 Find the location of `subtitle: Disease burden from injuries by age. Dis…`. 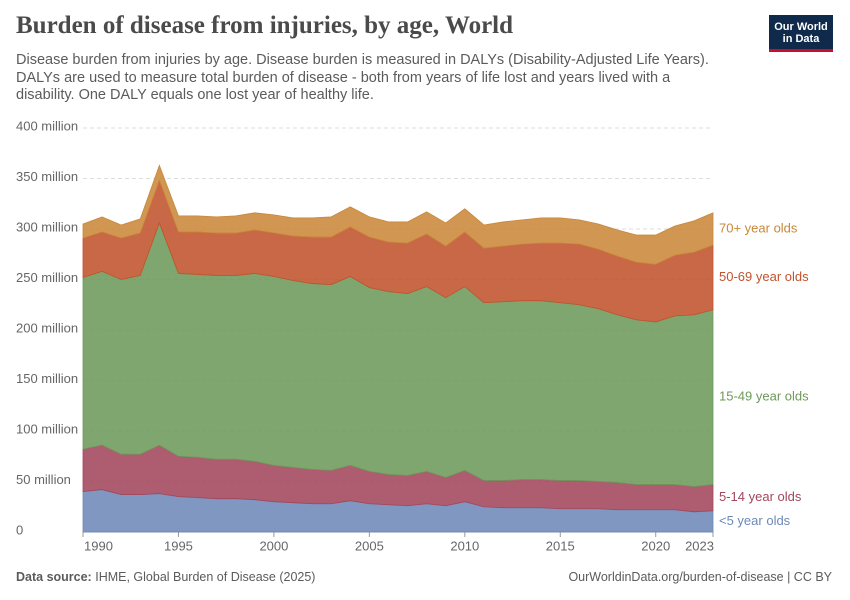

subtitle: Disease burden from injuries by age. Dis… is located at coordinates (362, 77).